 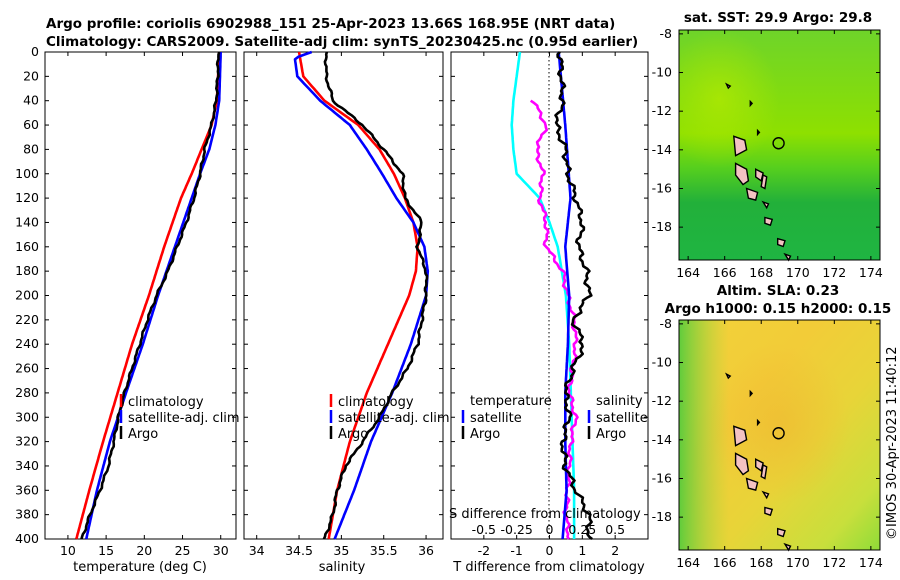 I want to click on temperature-series, so click(x=148, y=295).